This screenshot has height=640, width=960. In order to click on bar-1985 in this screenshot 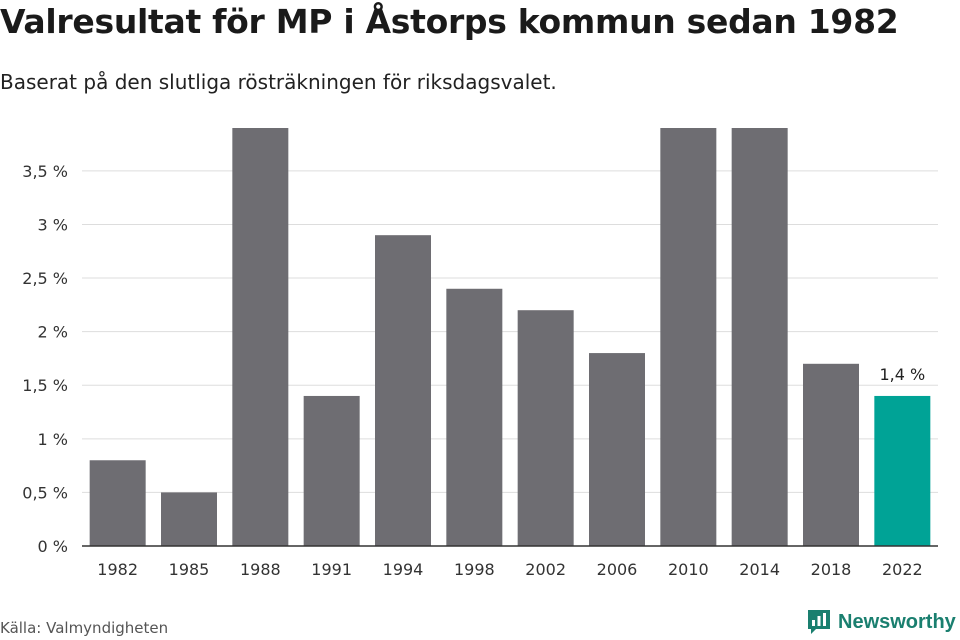, I will do `click(189, 519)`.